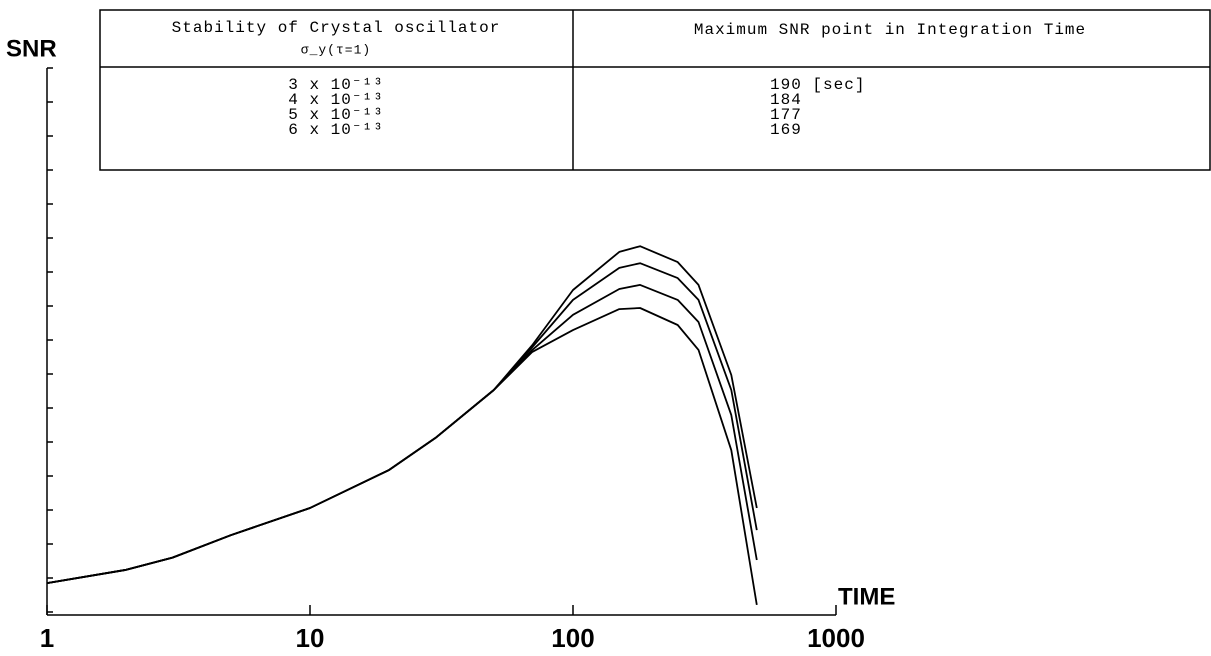 This screenshot has height=656, width=1211. What do you see at coordinates (866, 596) in the screenshot?
I see `x-axis-label: TIME` at bounding box center [866, 596].